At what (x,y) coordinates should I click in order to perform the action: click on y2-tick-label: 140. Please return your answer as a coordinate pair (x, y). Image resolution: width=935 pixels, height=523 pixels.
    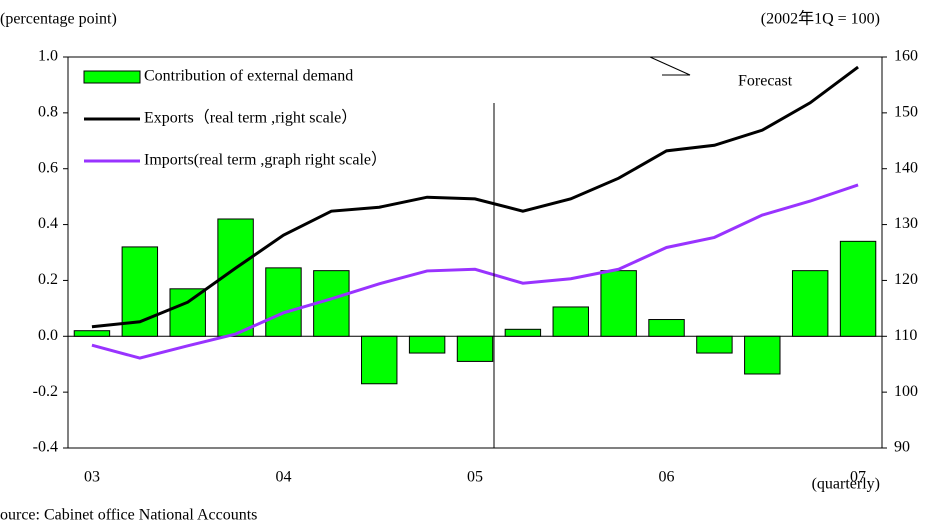
    Looking at the image, I should click on (906, 167).